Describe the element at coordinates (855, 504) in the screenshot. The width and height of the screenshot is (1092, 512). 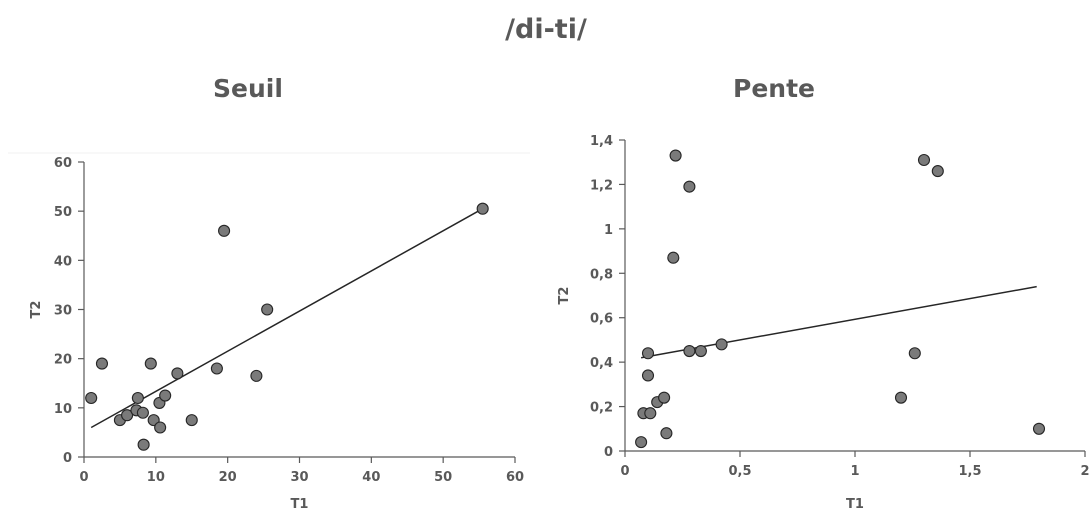
I see `x-axis-label-1: T1` at that location.